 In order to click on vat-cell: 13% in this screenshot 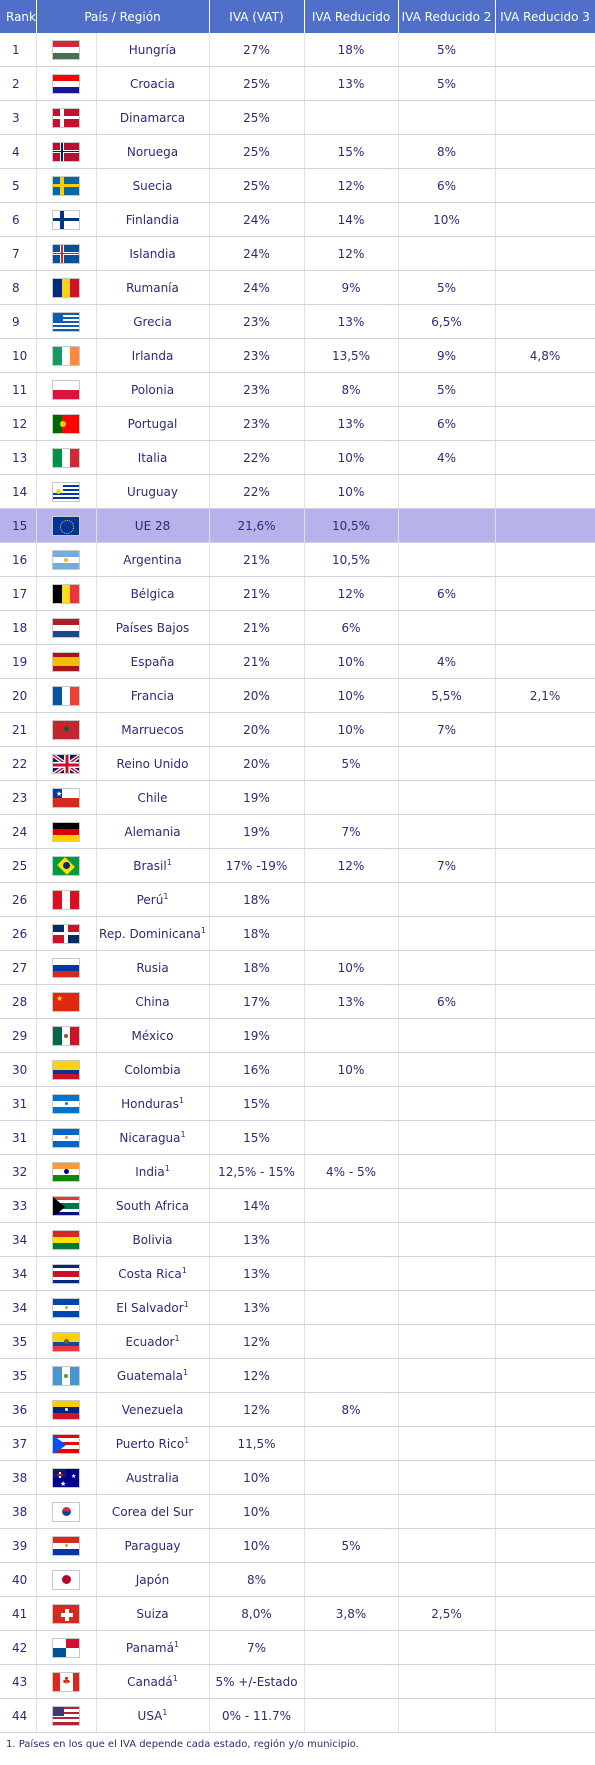, I will do `click(257, 1307)`.